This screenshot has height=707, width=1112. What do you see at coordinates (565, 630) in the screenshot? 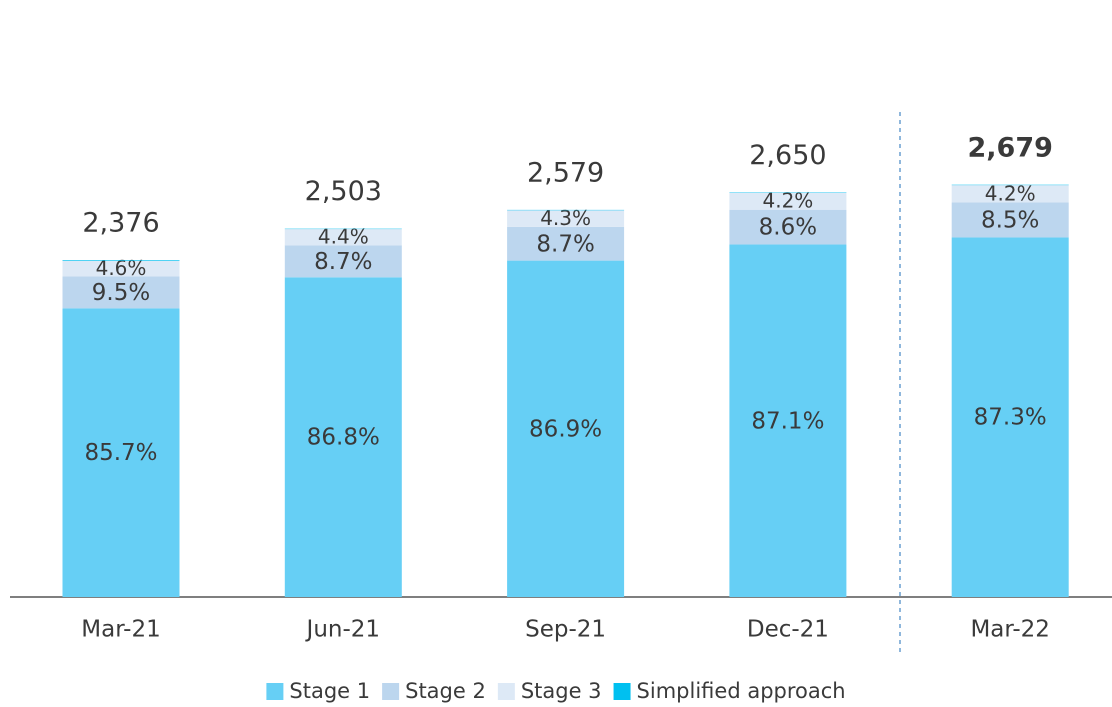
I see `x-tick-label: Sep-21` at bounding box center [565, 630].